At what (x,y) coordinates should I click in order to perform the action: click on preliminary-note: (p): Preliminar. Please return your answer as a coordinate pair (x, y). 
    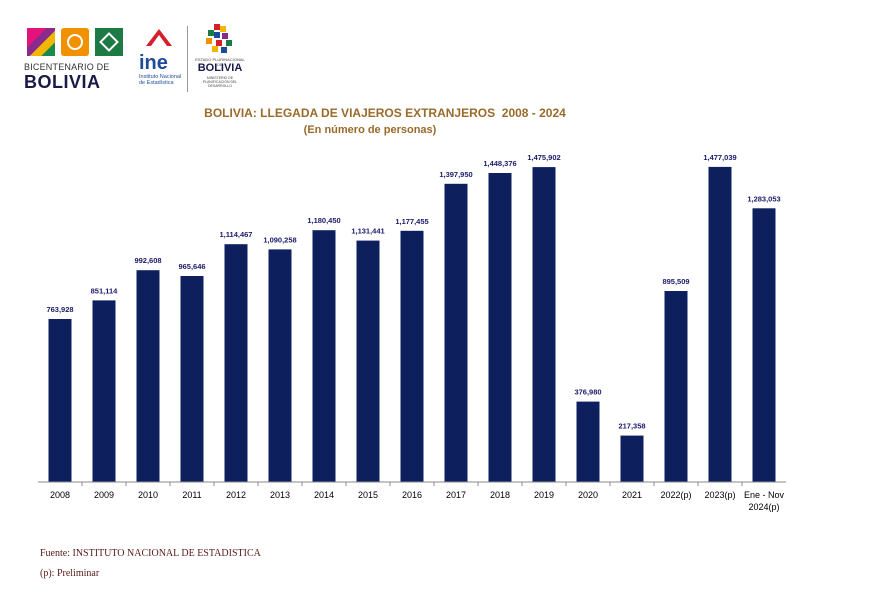
    Looking at the image, I should click on (70, 573).